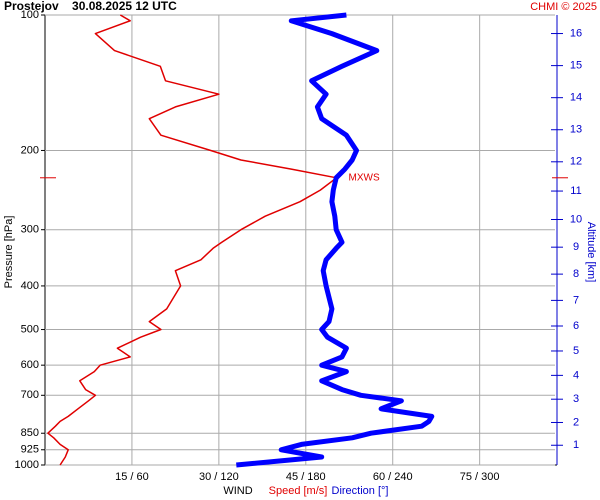 This screenshot has height=500, width=600. Describe the element at coordinates (298, 491) in the screenshot. I see `speed-label: Speed [m/s]` at that location.